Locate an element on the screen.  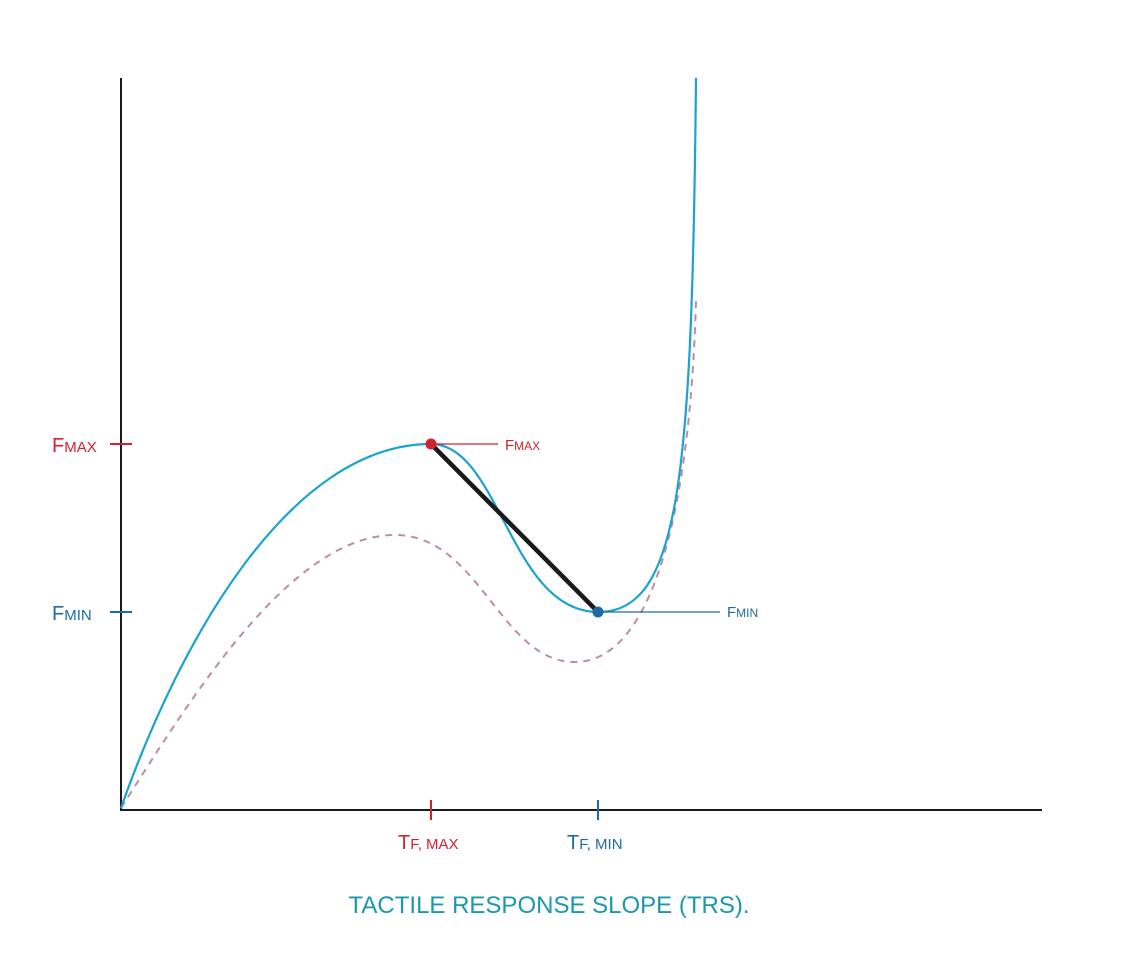
tfmax-axis-label: TF, MAX is located at coordinates (428, 843).